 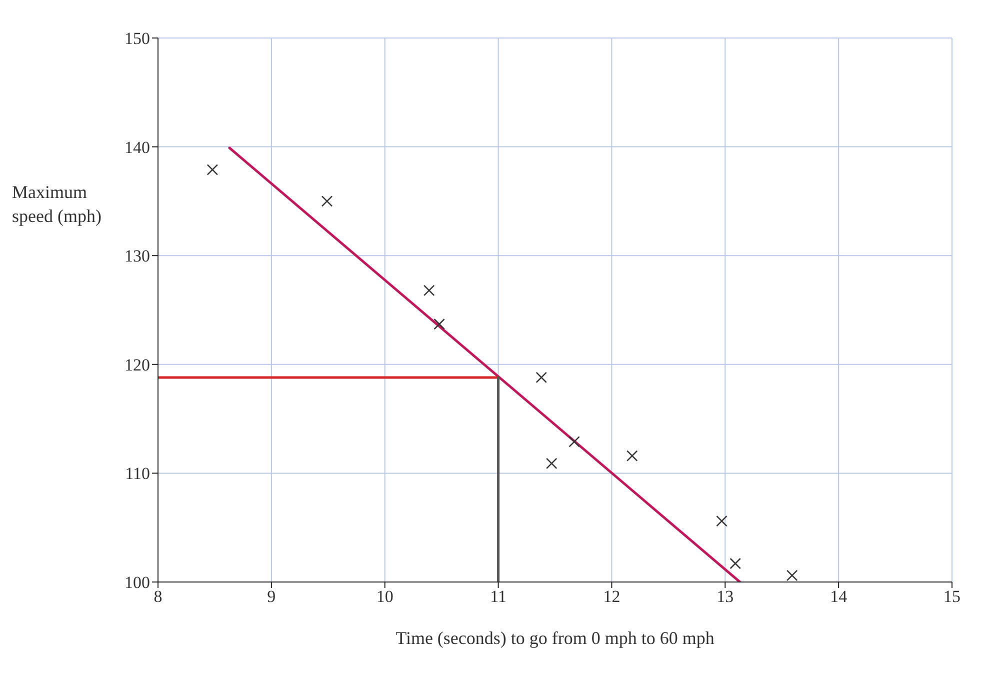 What do you see at coordinates (611, 596) in the screenshot?
I see `x-tick-label: 12` at bounding box center [611, 596].